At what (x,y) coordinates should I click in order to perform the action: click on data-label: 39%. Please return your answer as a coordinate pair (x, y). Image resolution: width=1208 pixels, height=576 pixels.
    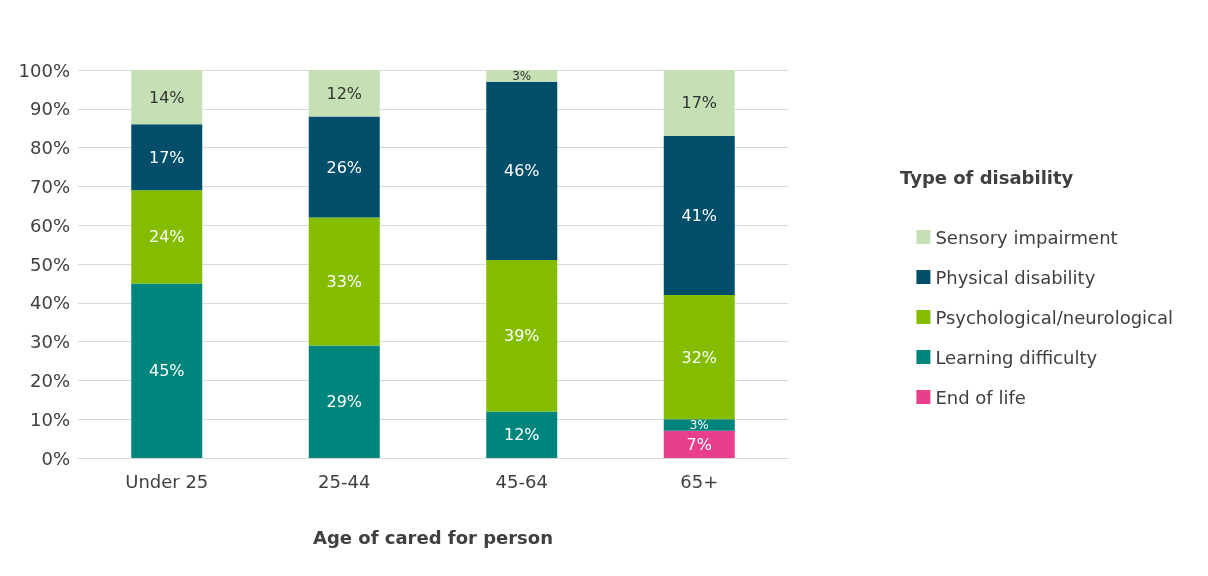
    Looking at the image, I should click on (521, 336).